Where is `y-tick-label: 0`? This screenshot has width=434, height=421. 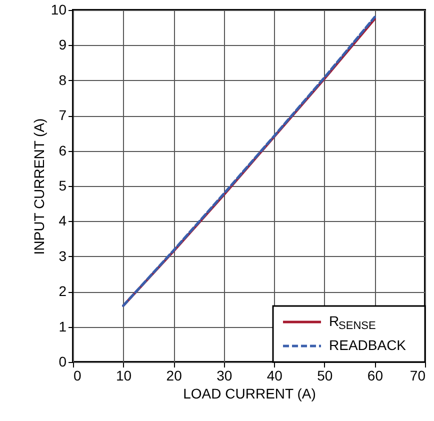 y-tick-label: 0 is located at coordinates (62, 362).